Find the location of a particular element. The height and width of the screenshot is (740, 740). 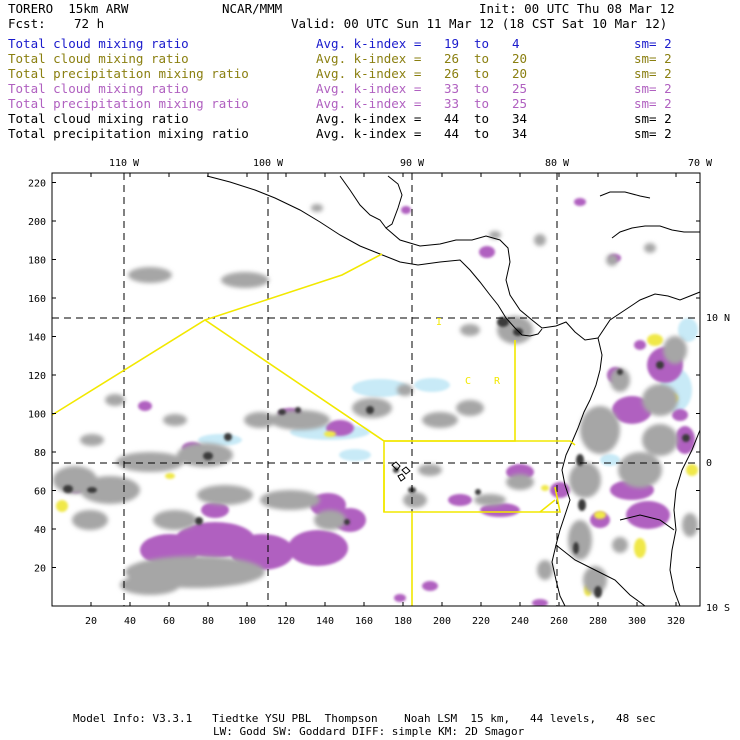

x-tick-label: 120 is located at coordinates (286, 621).